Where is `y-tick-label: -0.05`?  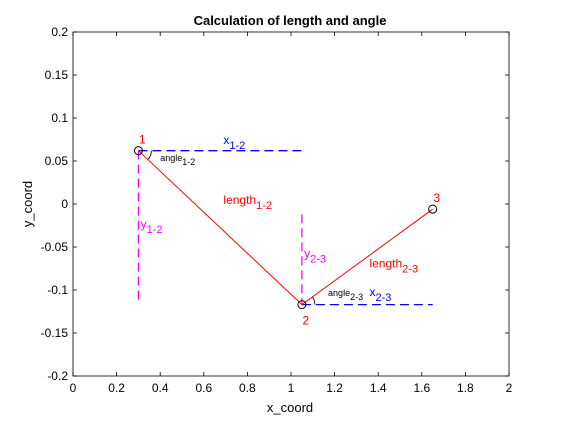 y-tick-label: -0.05 is located at coordinates (55, 247).